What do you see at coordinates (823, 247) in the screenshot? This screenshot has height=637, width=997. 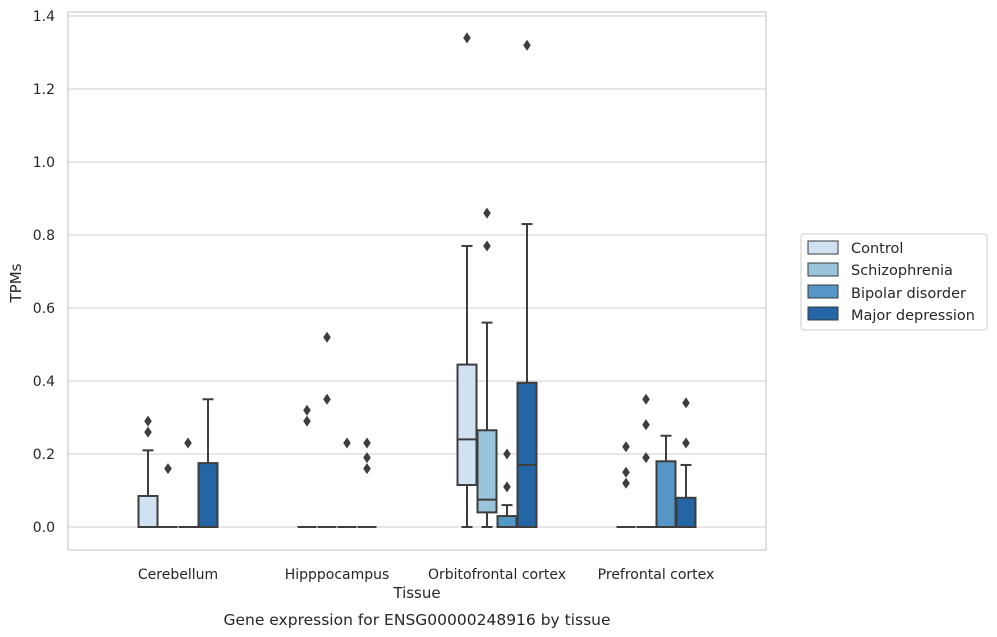 I see `legend-swatch-control` at bounding box center [823, 247].